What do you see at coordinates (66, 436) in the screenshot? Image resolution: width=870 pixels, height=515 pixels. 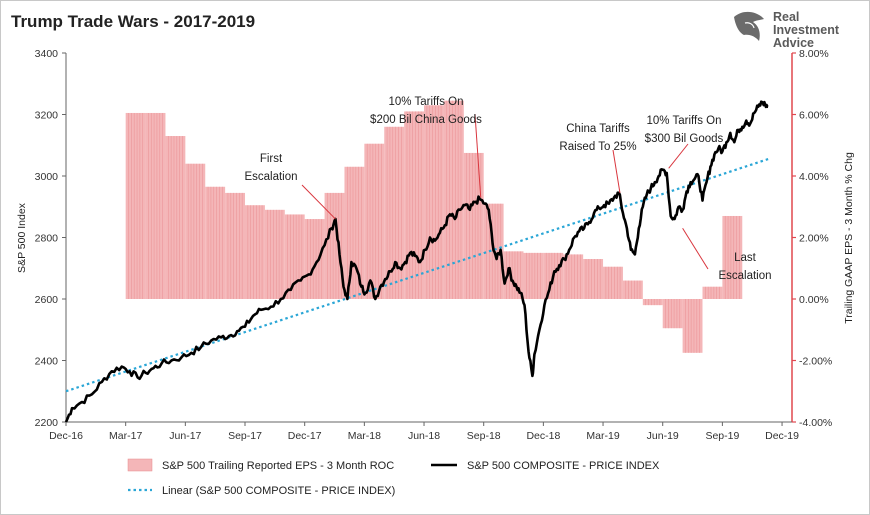 I see `x-tick-label: Dec-16` at bounding box center [66, 436].